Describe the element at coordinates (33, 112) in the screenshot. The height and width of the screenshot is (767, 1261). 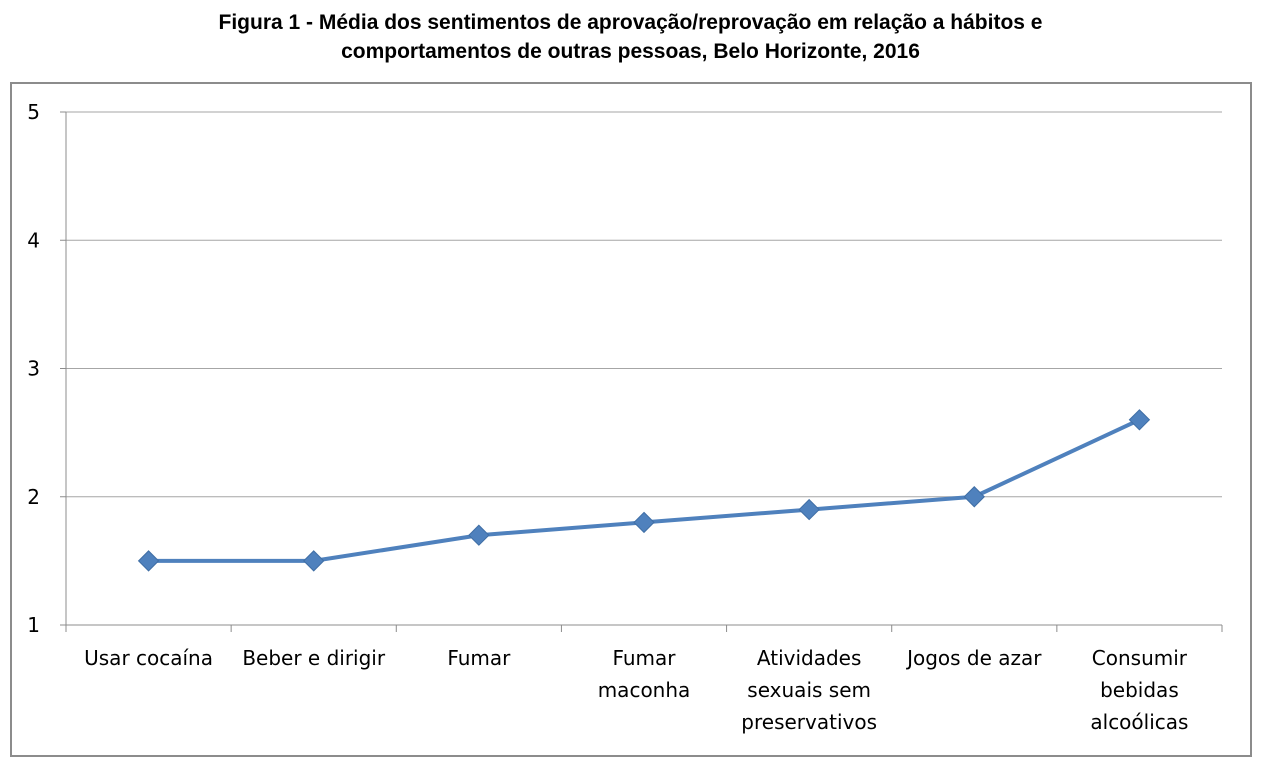
I see `y-tick-label-5: 5` at that location.